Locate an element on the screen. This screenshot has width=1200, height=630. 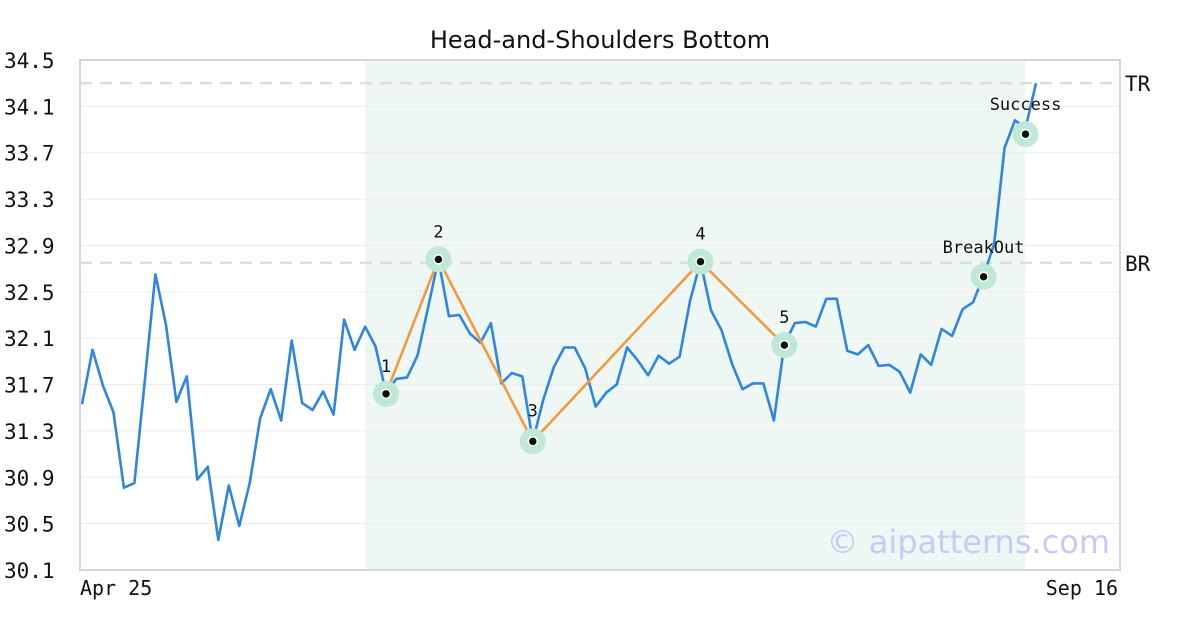
marker-label: 2 is located at coordinates (438, 232).